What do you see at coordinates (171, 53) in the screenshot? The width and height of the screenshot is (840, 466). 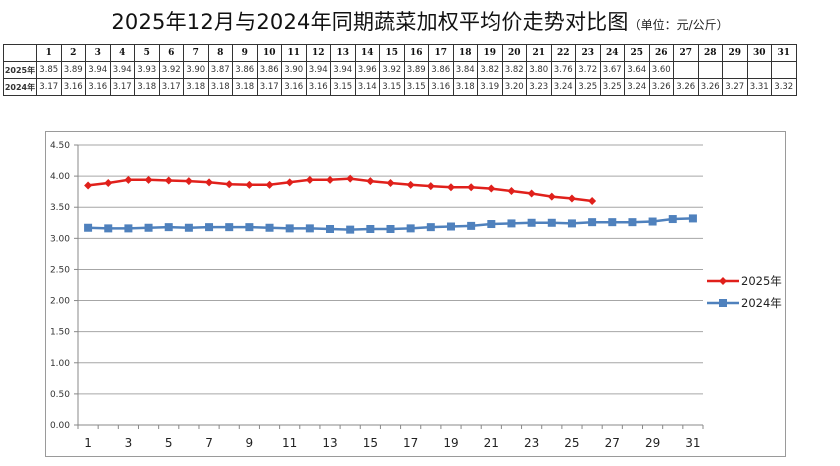 I see `day-header: 6` at bounding box center [171, 53].